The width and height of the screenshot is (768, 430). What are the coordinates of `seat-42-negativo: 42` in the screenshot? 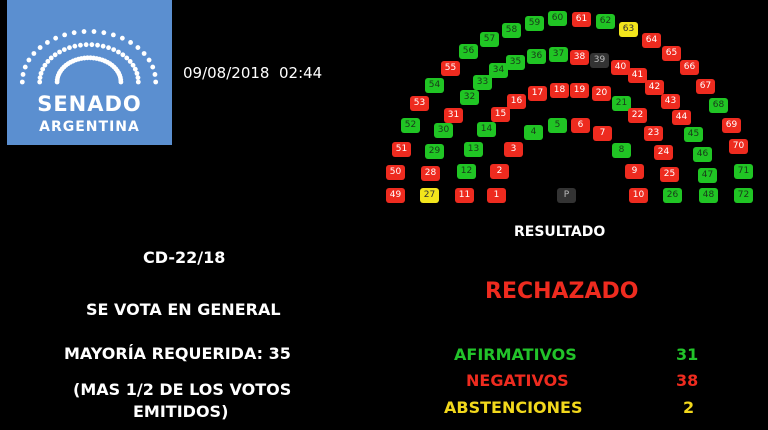 It's located at (654, 87).